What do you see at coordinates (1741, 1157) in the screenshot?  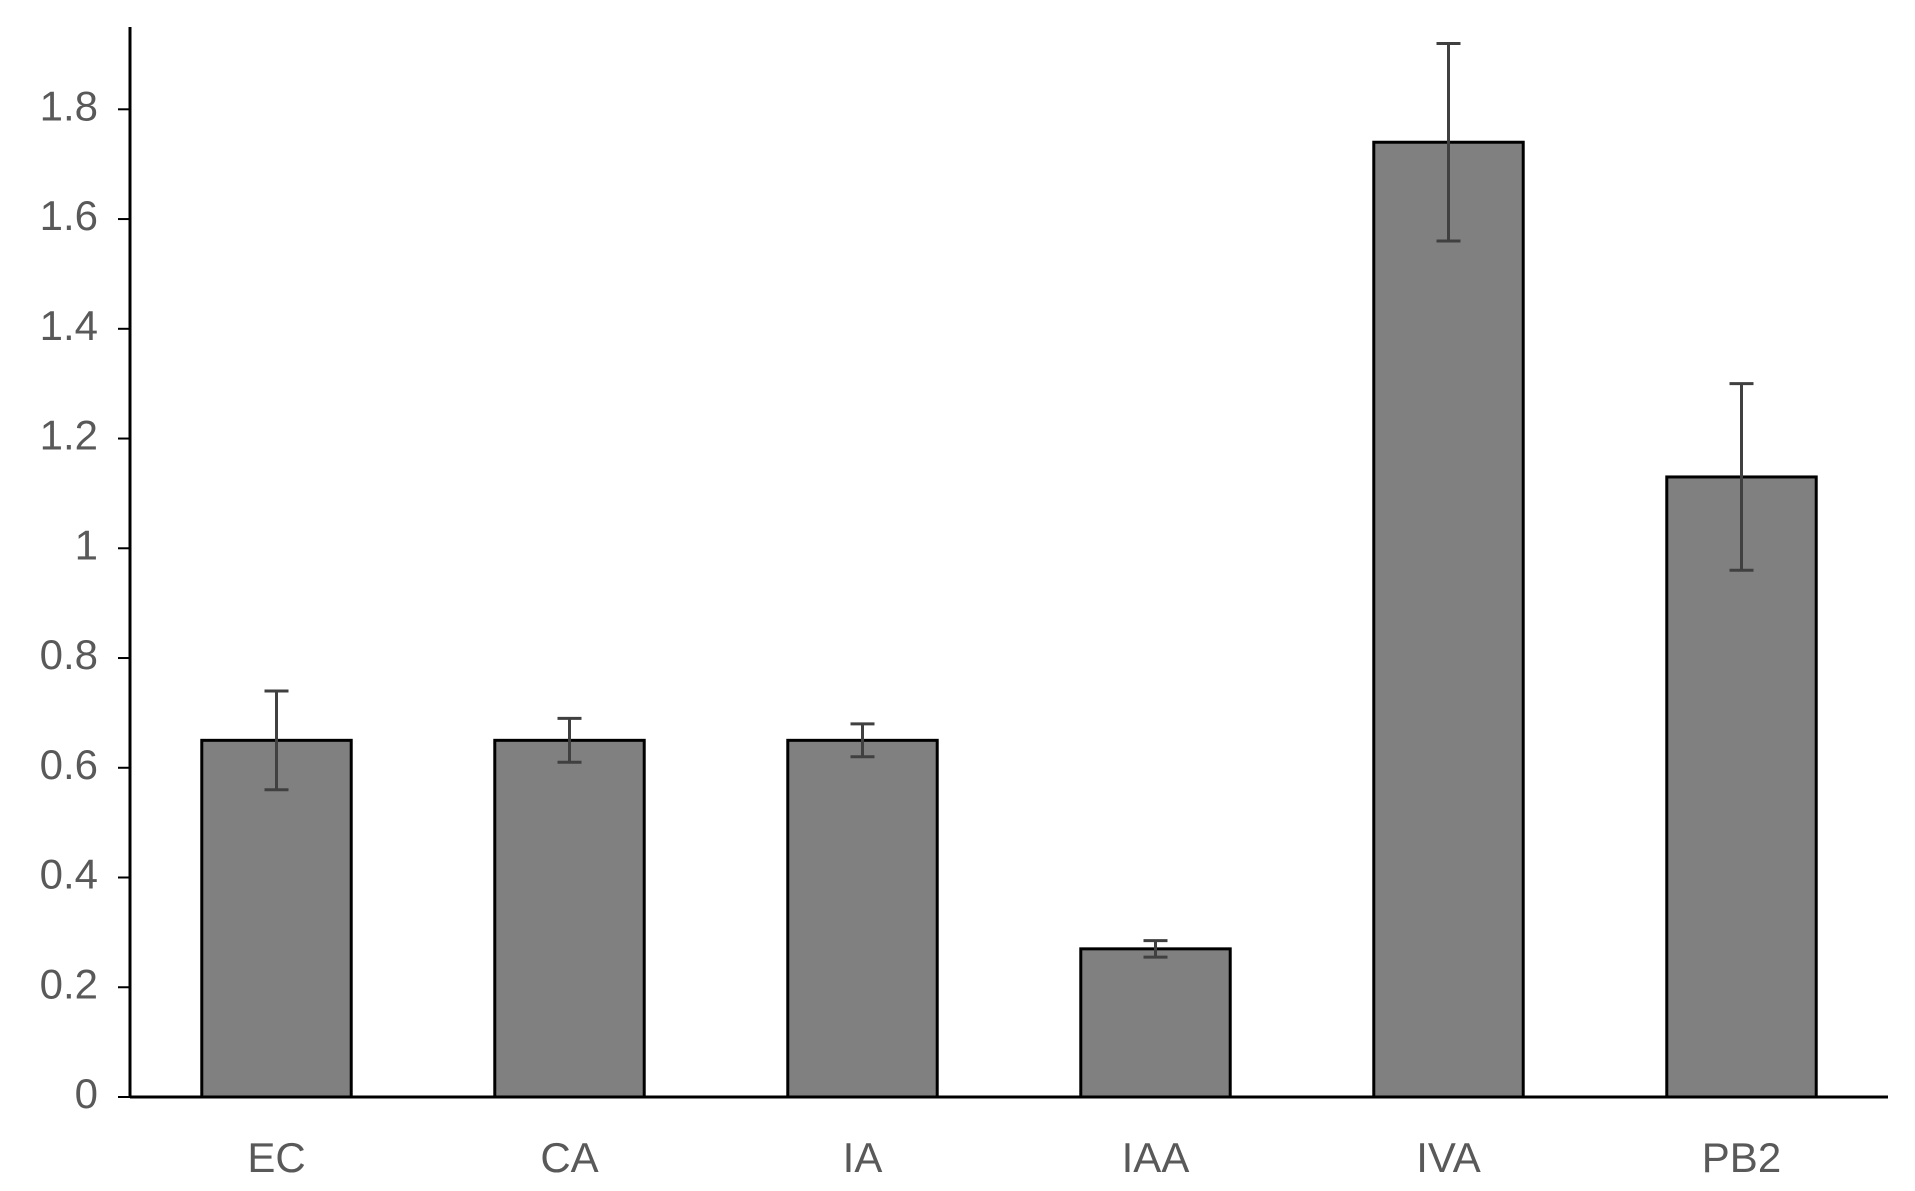 I see `x-tick-label: PB2` at bounding box center [1741, 1157].